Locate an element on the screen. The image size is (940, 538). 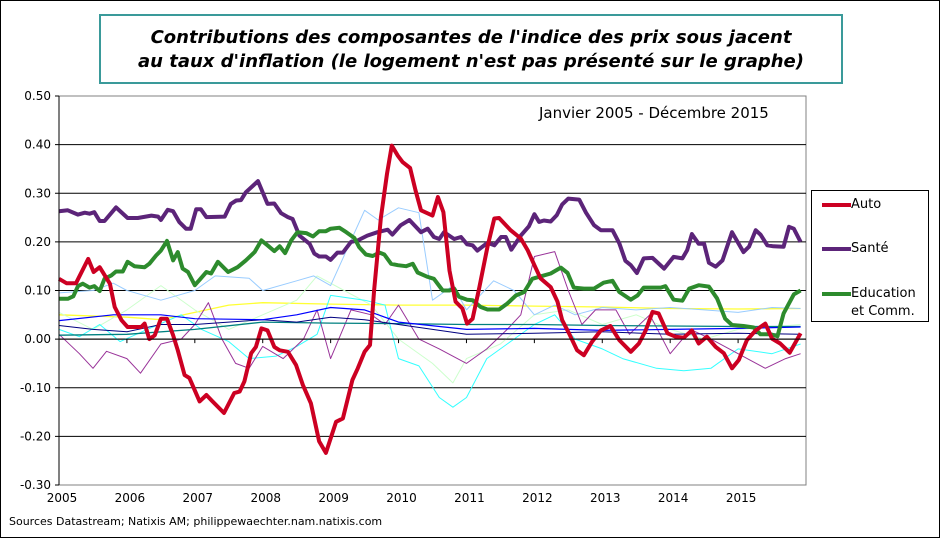
y-tick-label: -0.20 is located at coordinates (35, 436).